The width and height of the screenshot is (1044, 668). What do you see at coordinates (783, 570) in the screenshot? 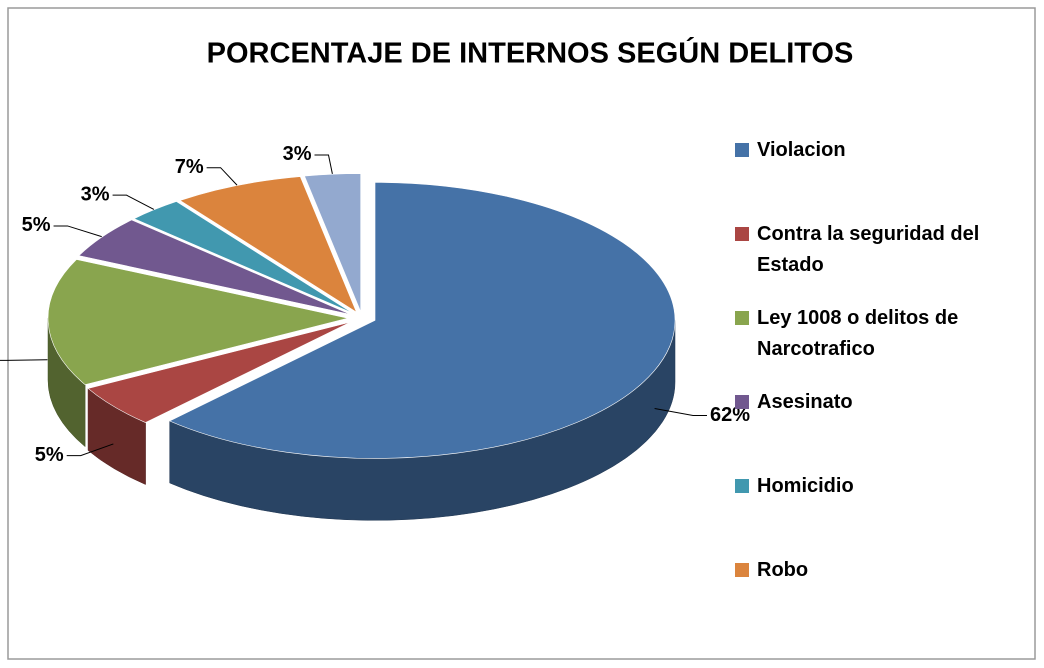
I see `legend-label: Robo` at bounding box center [783, 570].